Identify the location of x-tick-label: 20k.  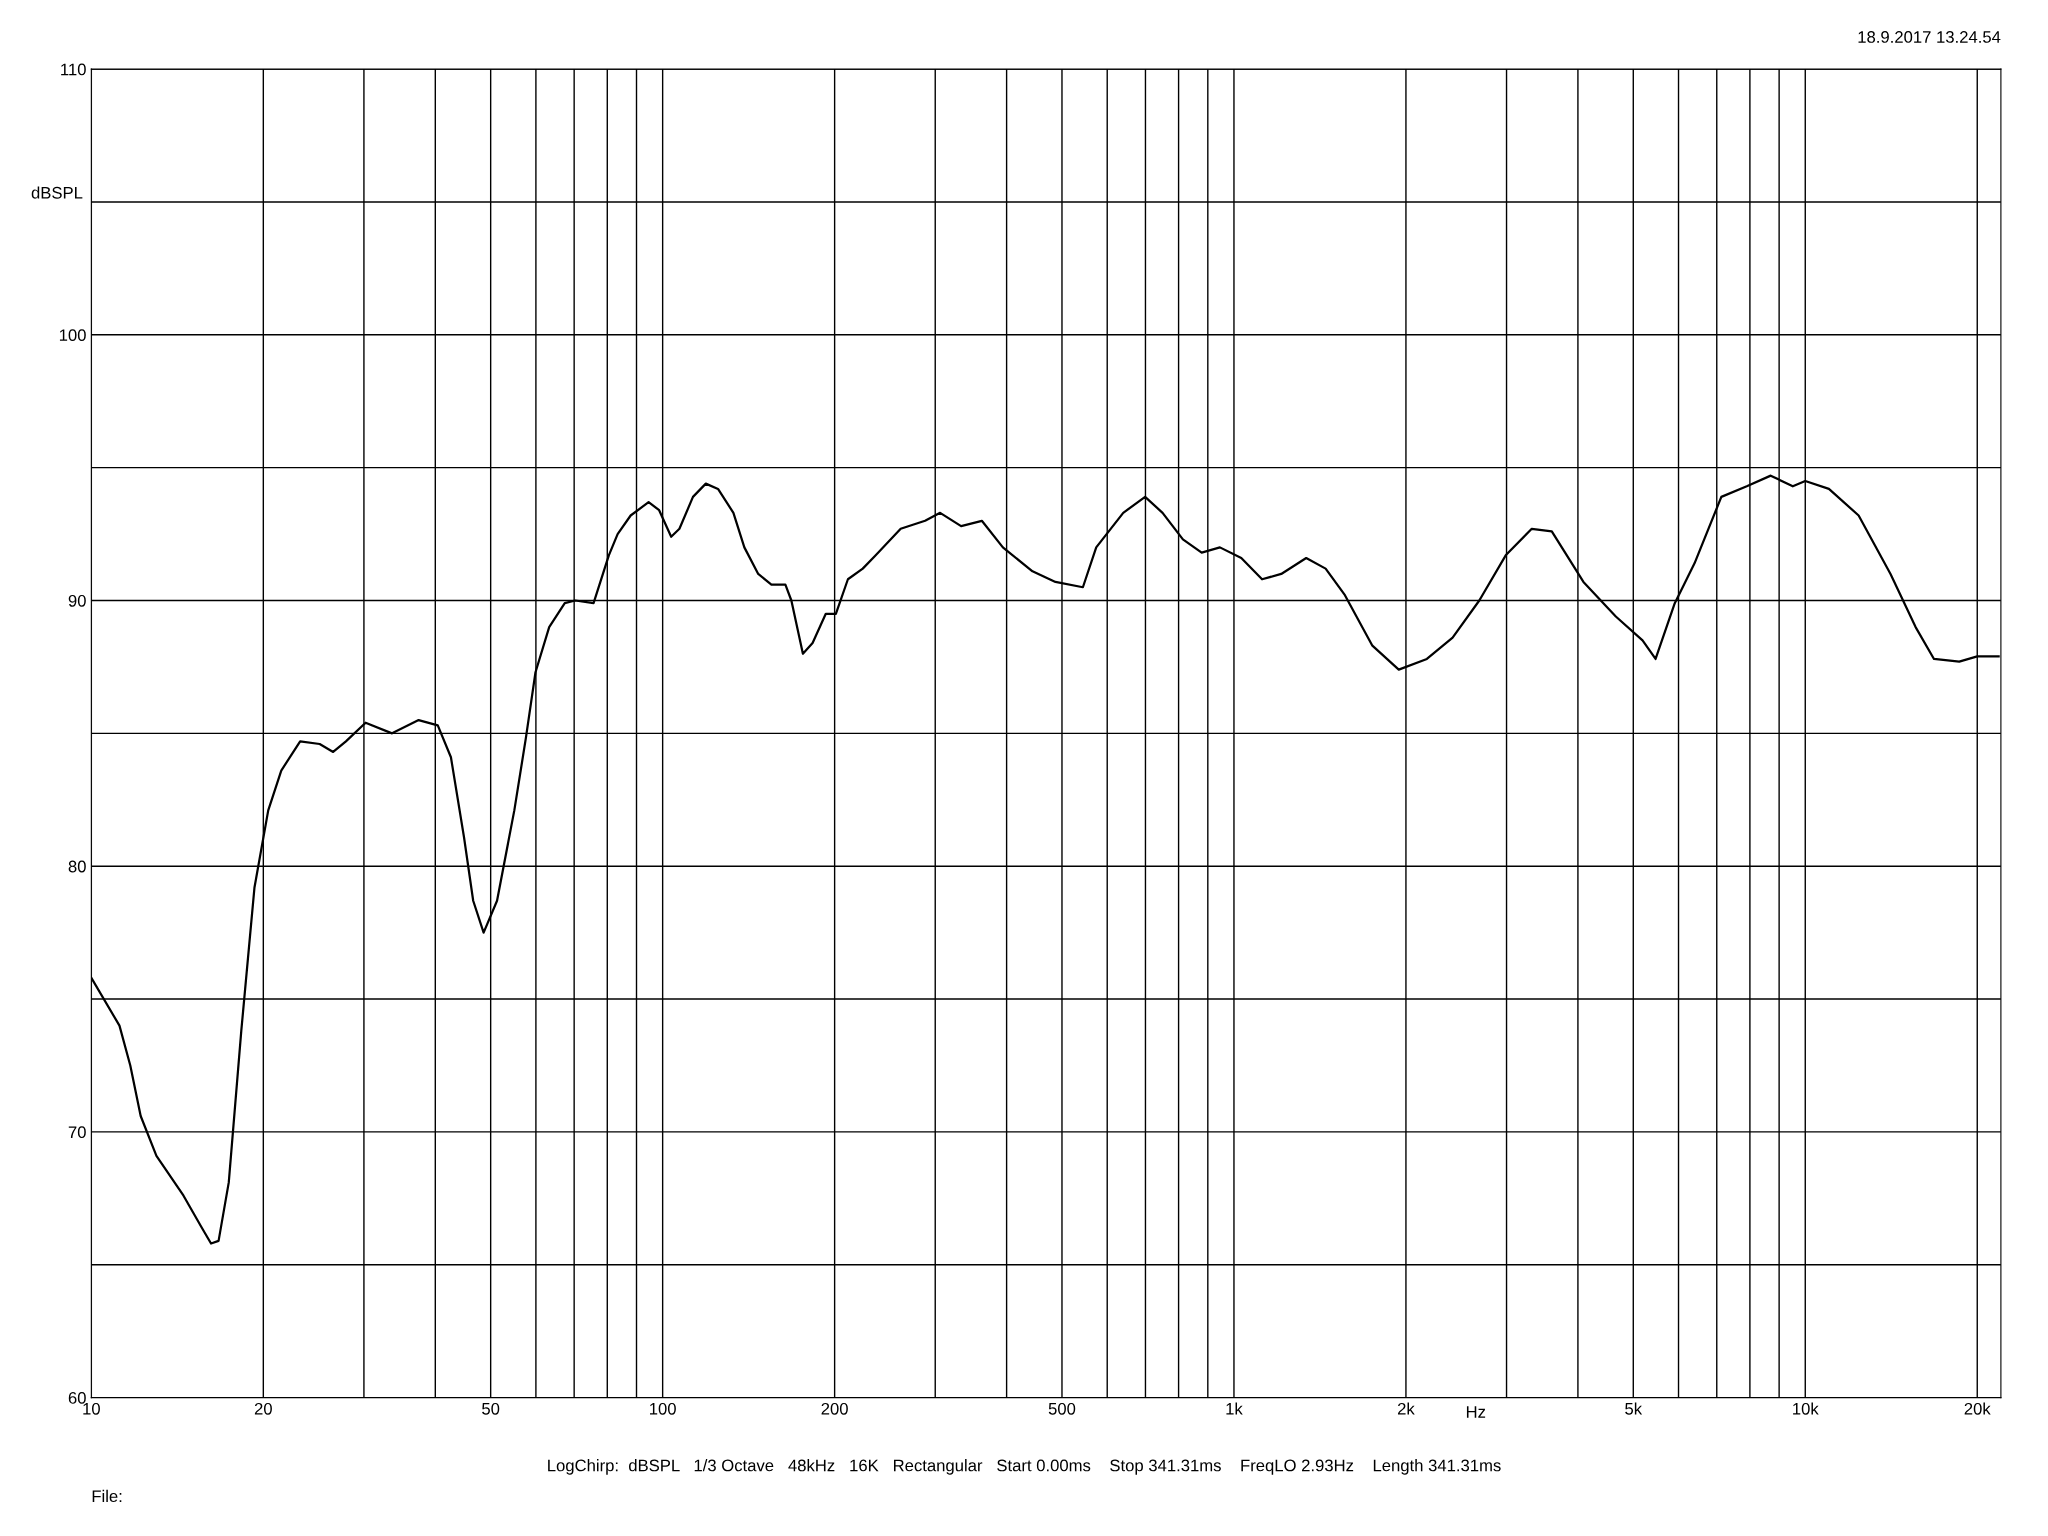
(1977, 1408).